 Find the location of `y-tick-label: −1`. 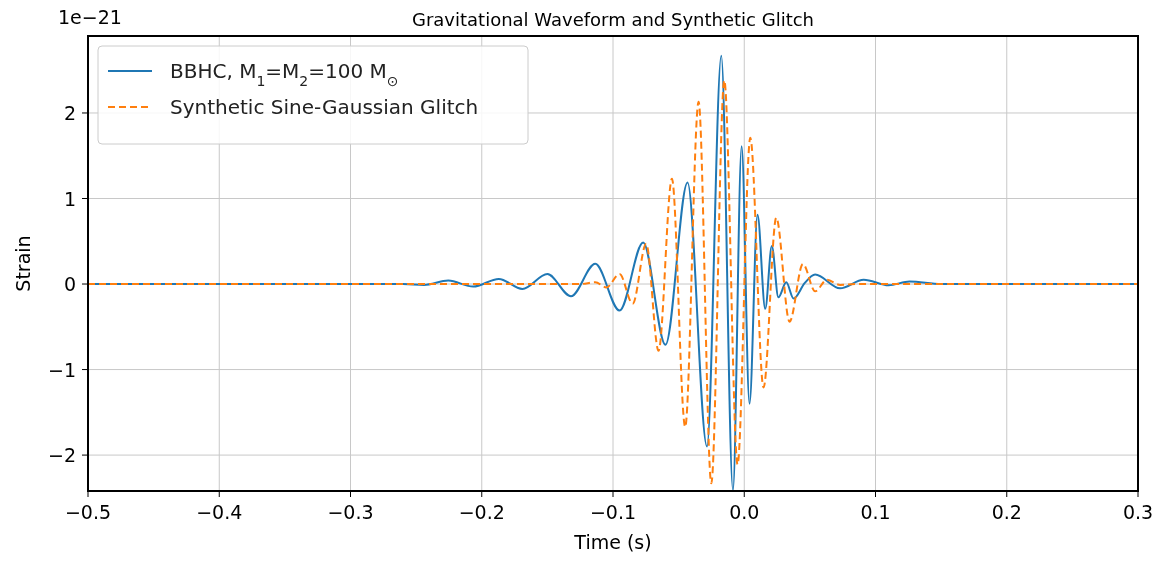

y-tick-label: −1 is located at coordinates (61, 369).